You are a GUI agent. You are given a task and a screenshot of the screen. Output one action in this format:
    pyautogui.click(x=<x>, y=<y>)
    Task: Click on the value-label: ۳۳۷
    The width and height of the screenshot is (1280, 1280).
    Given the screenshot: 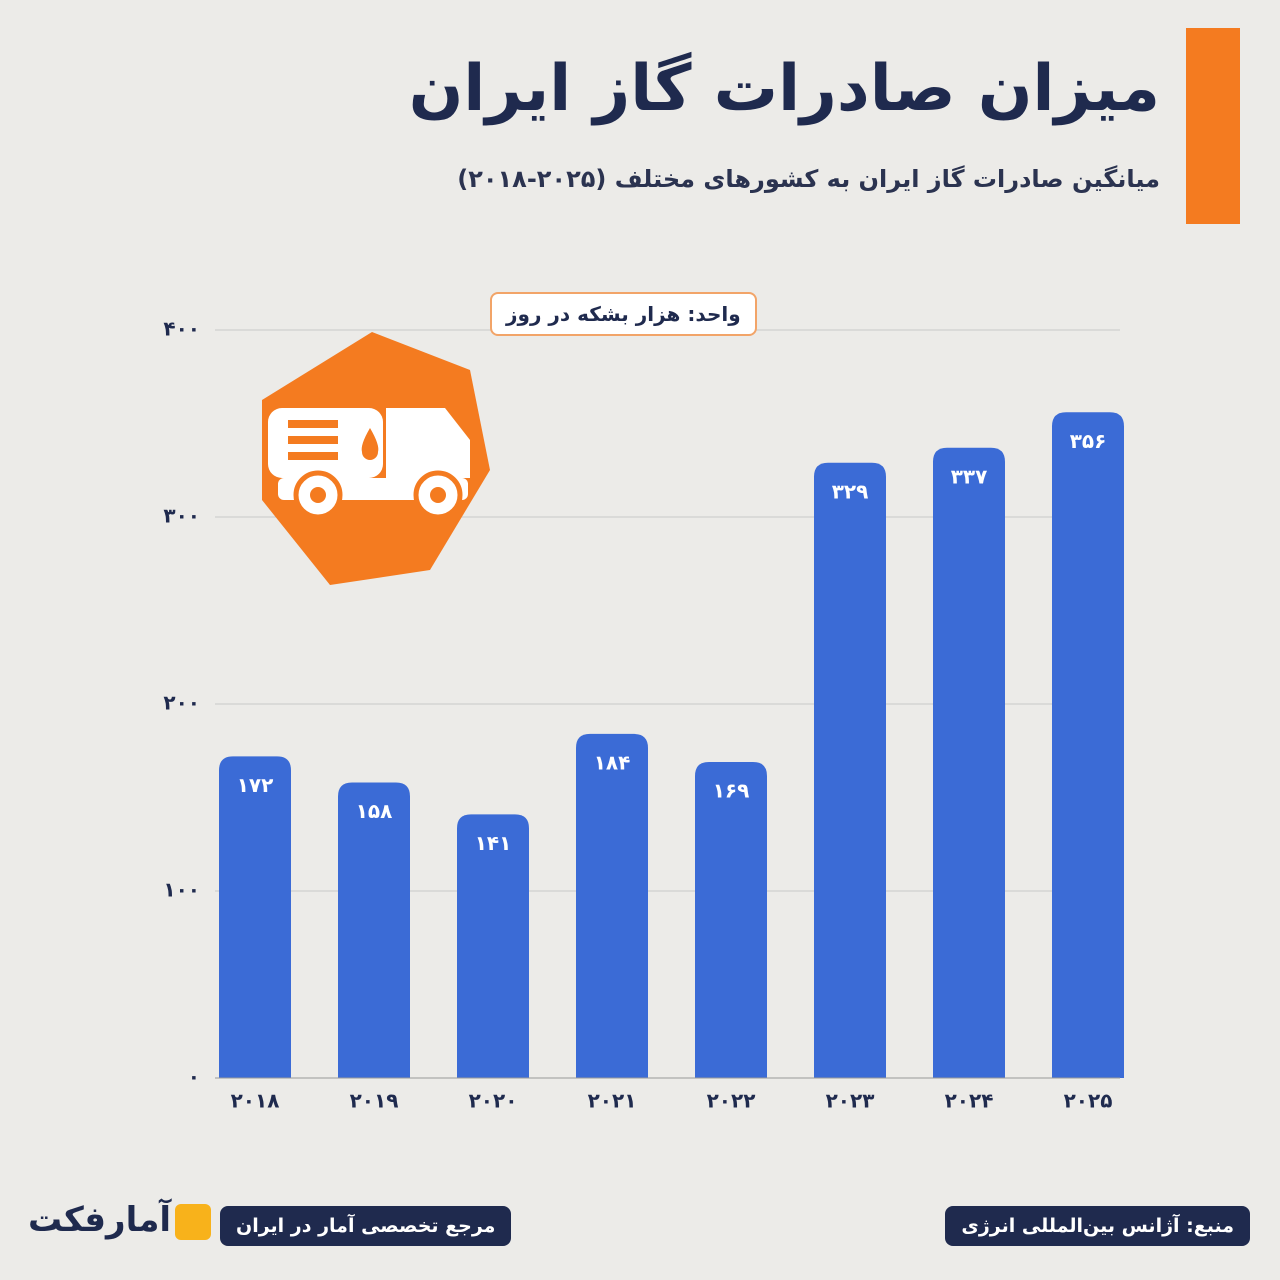 What is the action you would take?
    pyautogui.click(x=969, y=476)
    